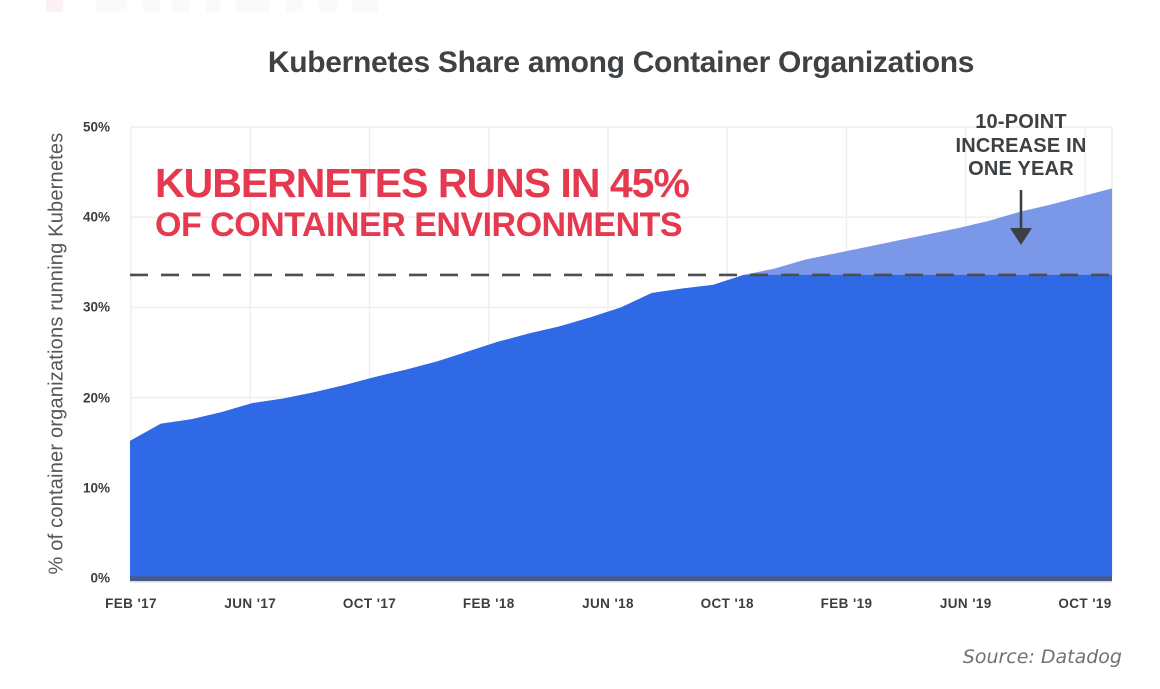 The height and width of the screenshot is (689, 1160). Describe the element at coordinates (608, 603) in the screenshot. I see `x-tick-label: JUN '18` at that location.